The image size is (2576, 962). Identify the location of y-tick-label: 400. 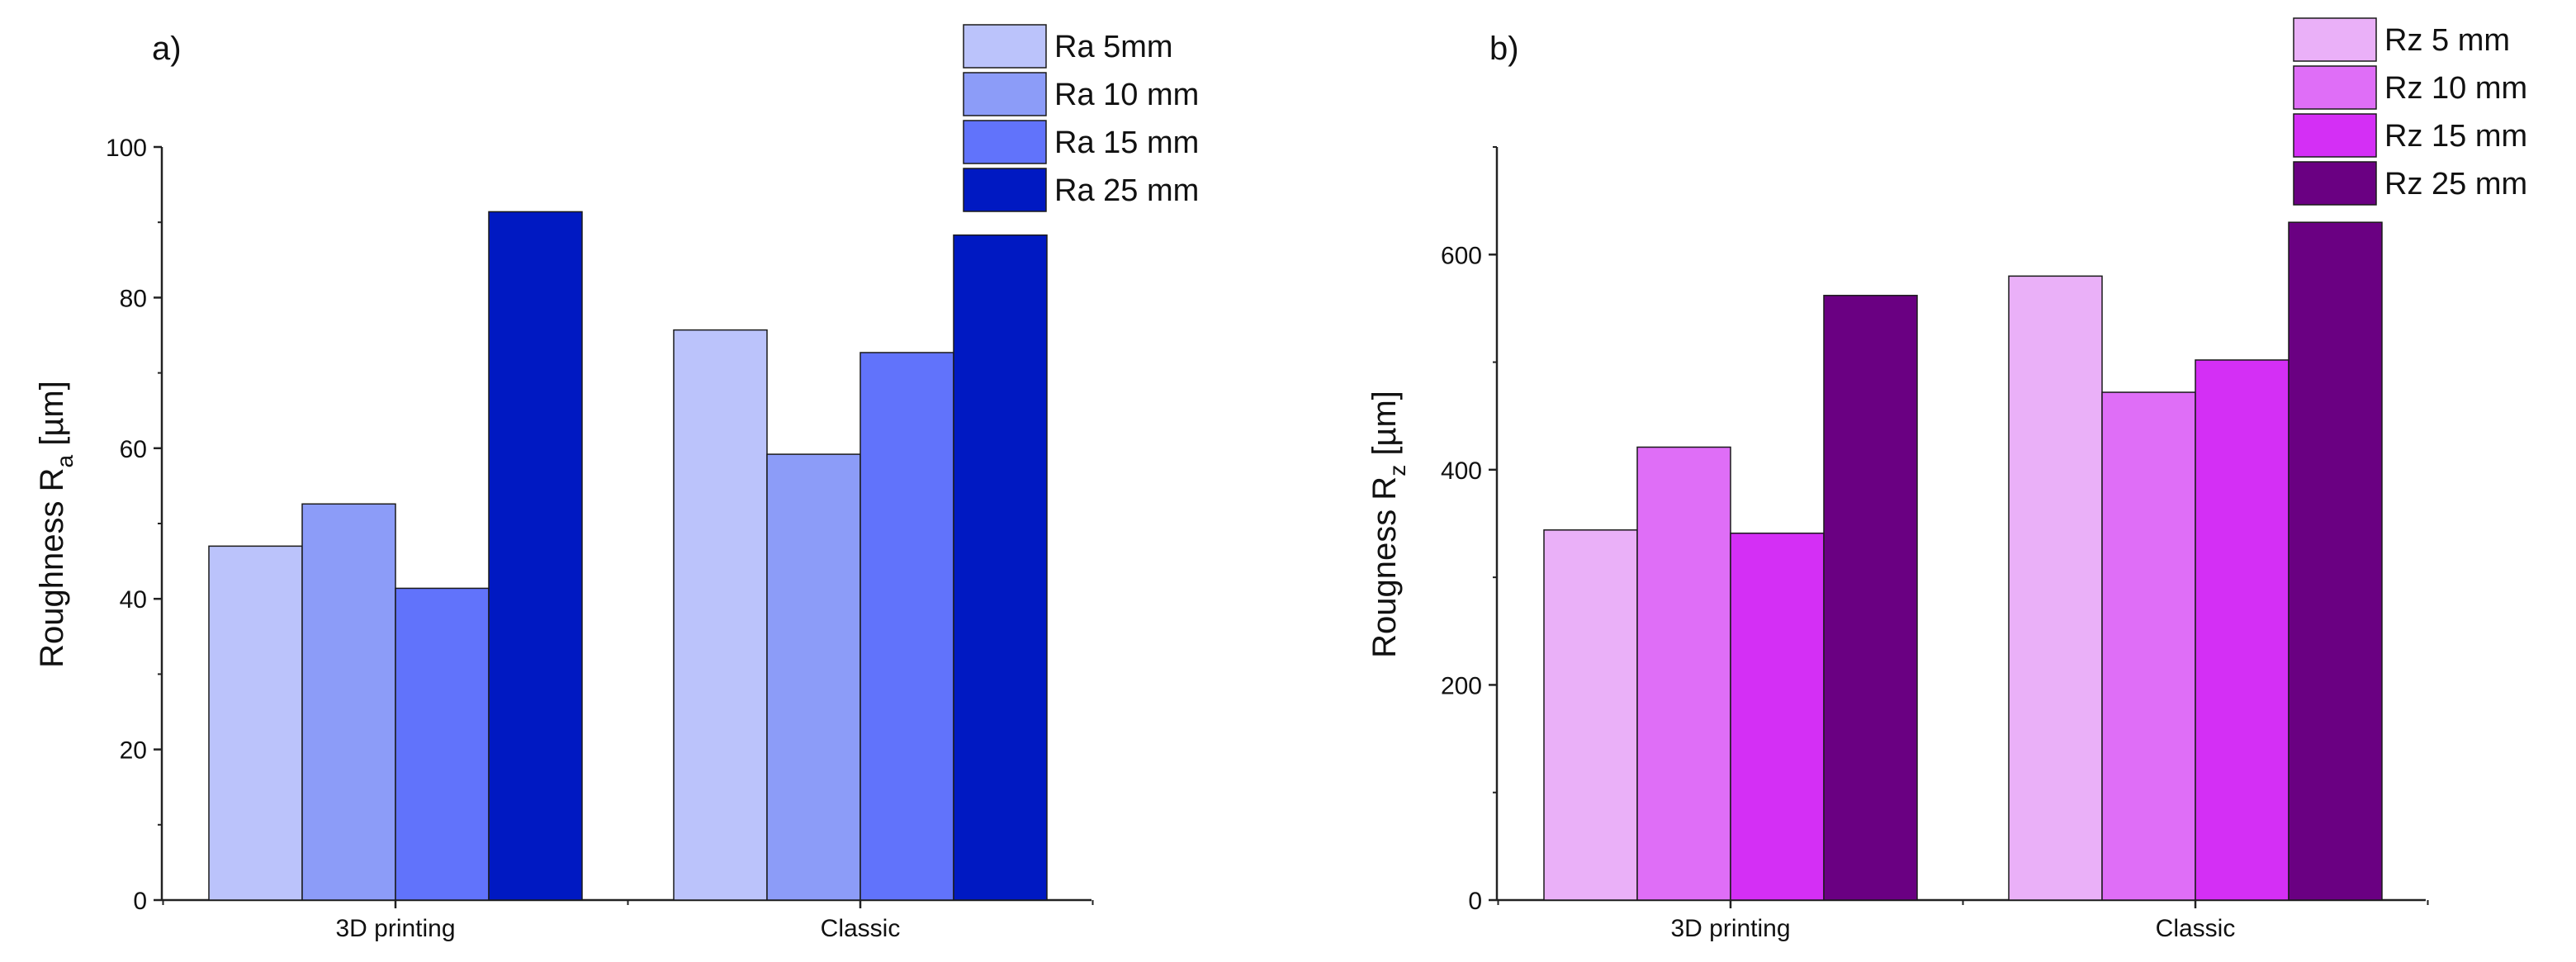
(1461, 471).